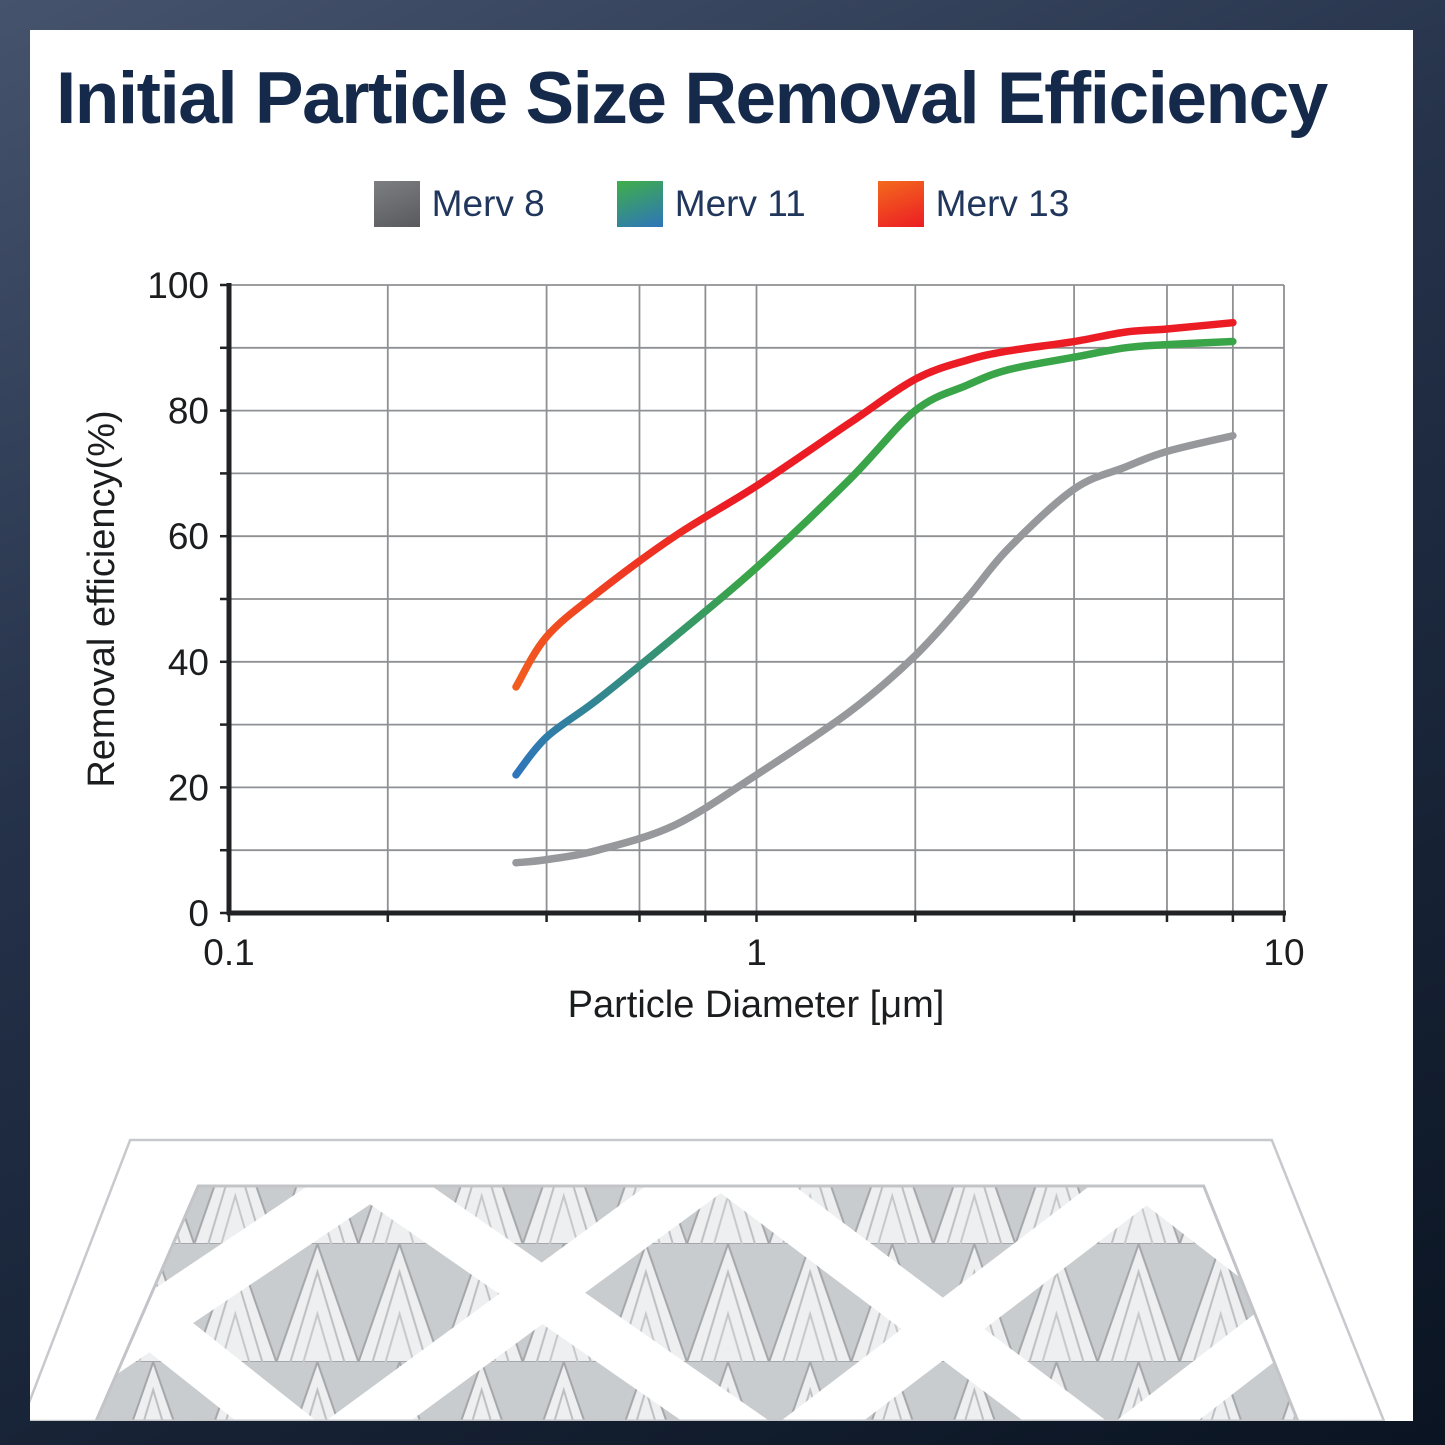 This screenshot has height=1445, width=1445. I want to click on legend-label-merv-8: Merv 8, so click(488, 203).